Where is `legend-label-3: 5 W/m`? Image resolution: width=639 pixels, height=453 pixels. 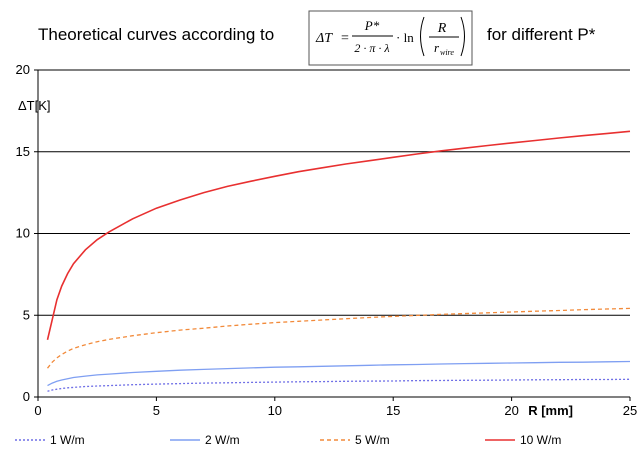 legend-label-3: 5 W/m is located at coordinates (372, 440).